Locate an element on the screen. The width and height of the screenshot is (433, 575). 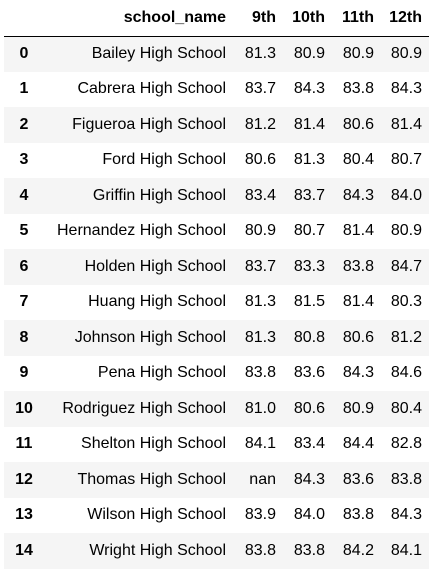
row-index: 2 is located at coordinates (24, 124).